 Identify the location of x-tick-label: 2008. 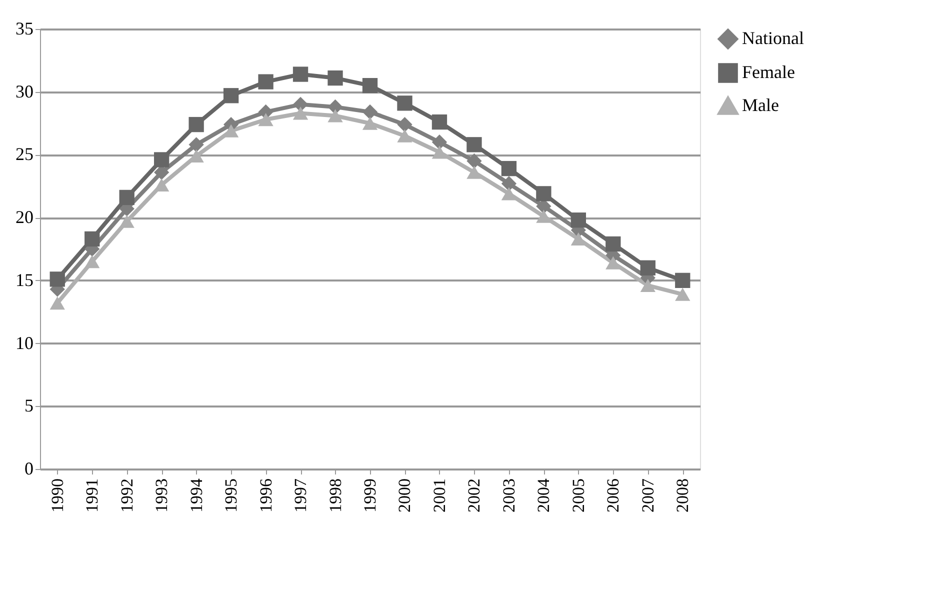
(682, 495).